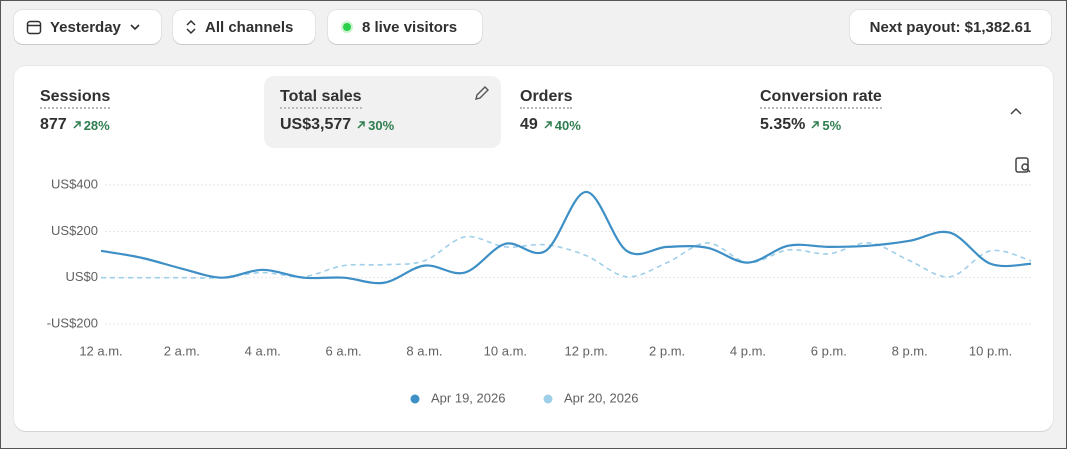 The image size is (1067, 449). I want to click on metric-tile: Sessions 877 28%, so click(142, 112).